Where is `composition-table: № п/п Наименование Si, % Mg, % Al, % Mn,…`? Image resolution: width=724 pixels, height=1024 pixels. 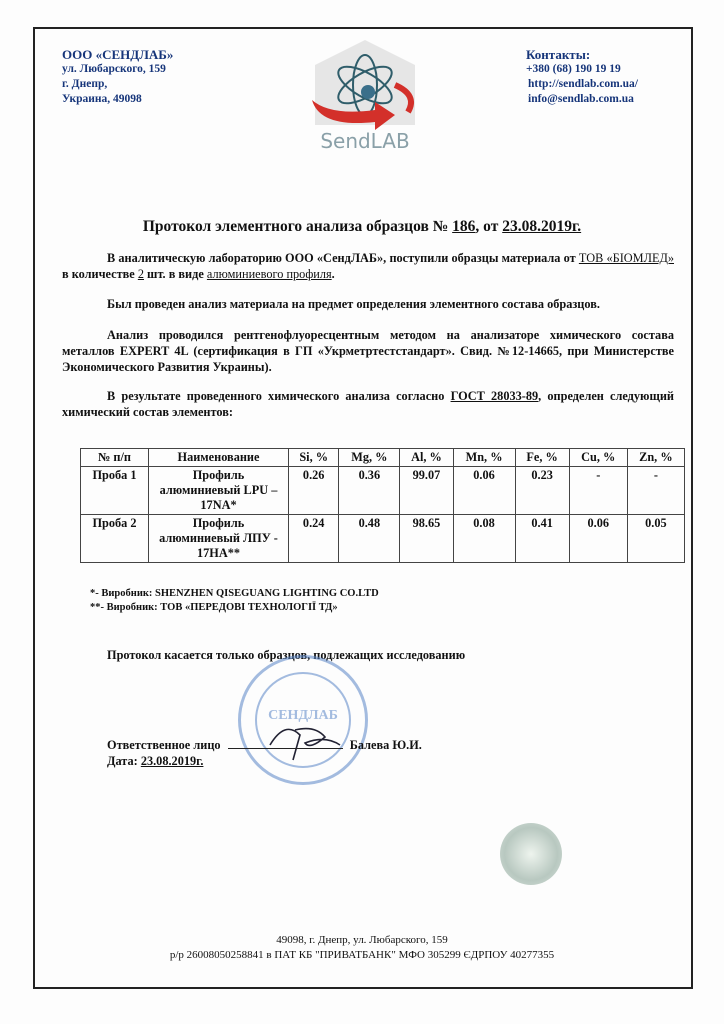
composition-table: № п/п Наименование Si, % Mg, % Al, % Mn,… is located at coordinates (383, 505).